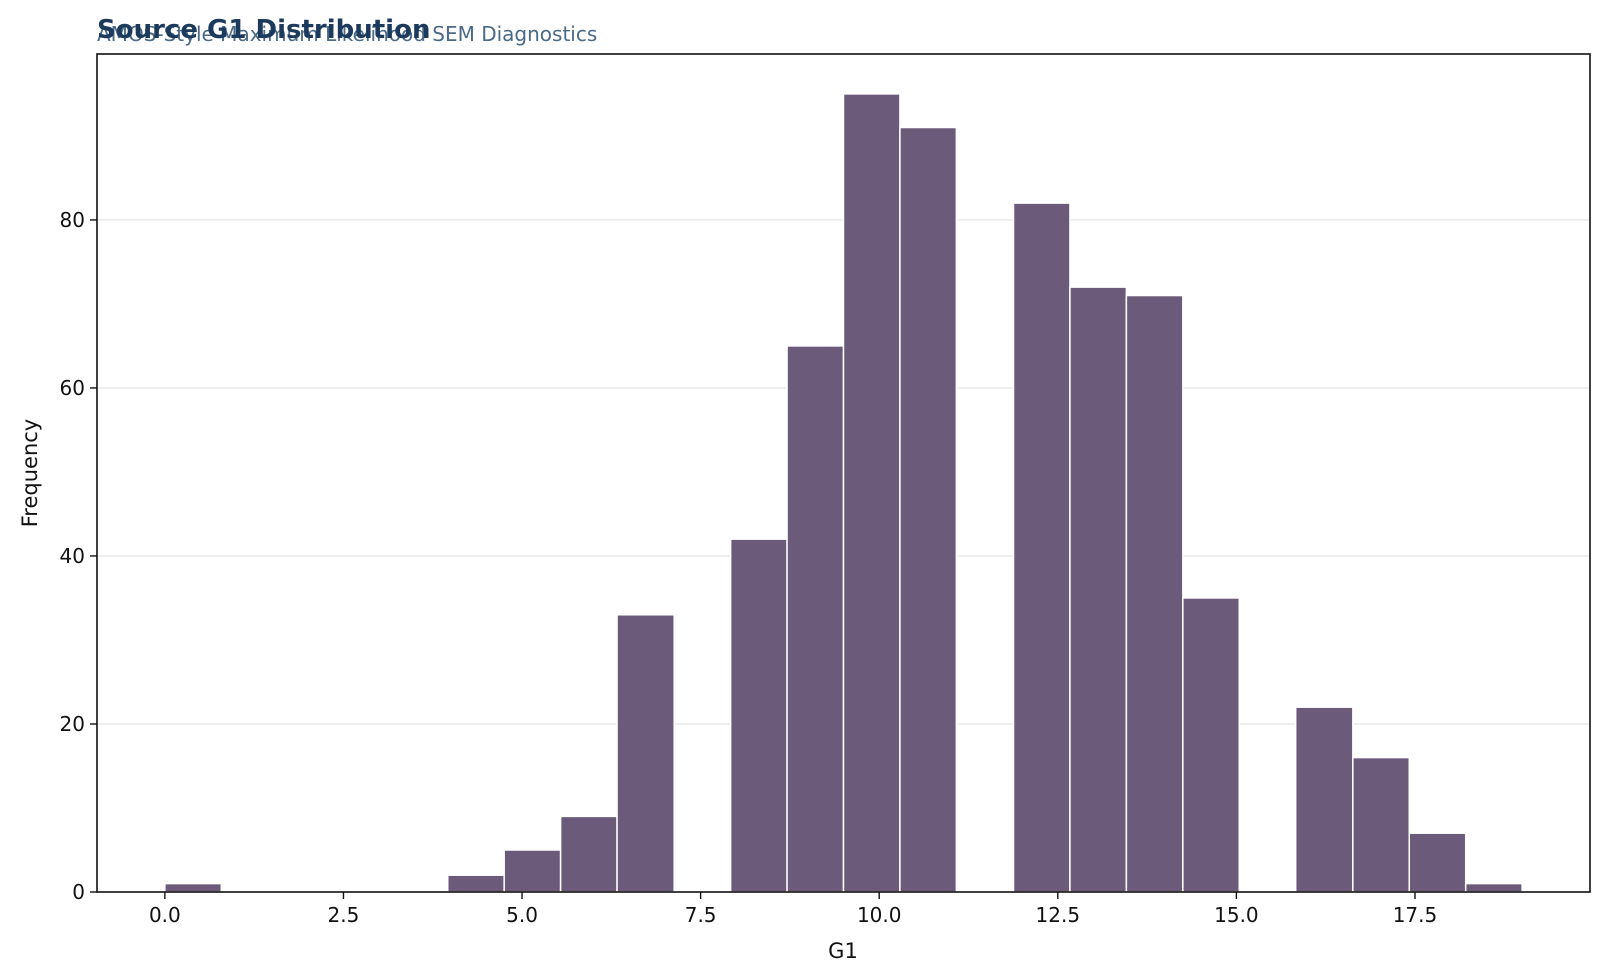  What do you see at coordinates (701, 915) in the screenshot?
I see `x-tick-label: 7.5` at bounding box center [701, 915].